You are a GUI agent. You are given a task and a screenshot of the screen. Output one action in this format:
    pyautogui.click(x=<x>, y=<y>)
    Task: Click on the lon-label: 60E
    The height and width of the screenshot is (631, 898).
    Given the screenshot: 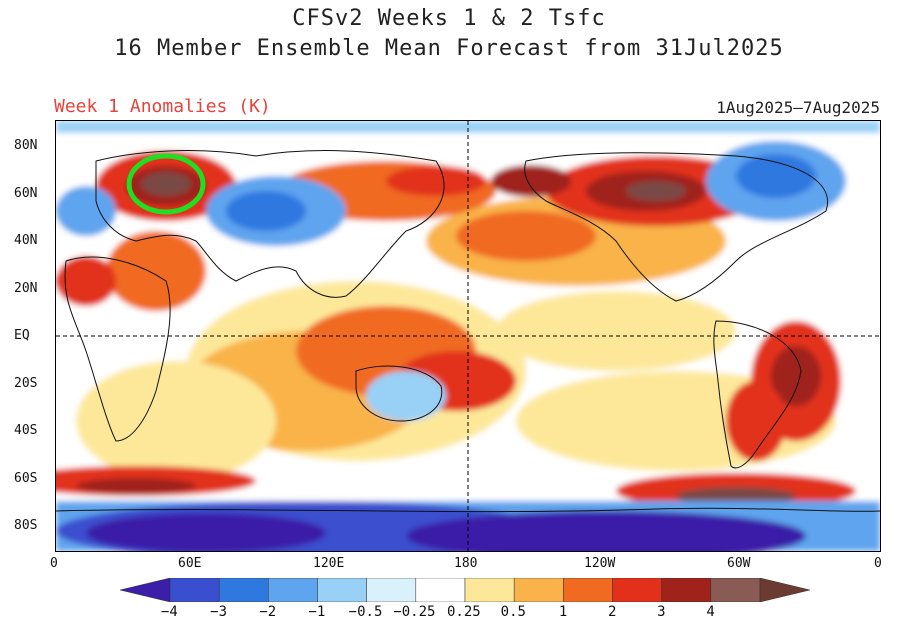 What is the action you would take?
    pyautogui.click(x=190, y=563)
    